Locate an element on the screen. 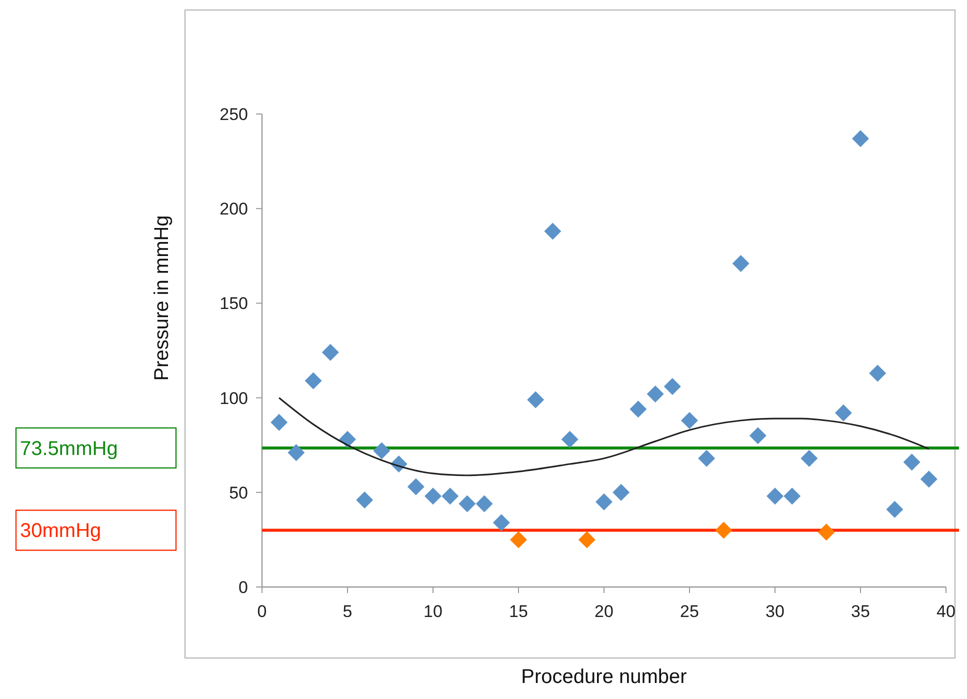  x-tick-label: 40 is located at coordinates (946, 611).